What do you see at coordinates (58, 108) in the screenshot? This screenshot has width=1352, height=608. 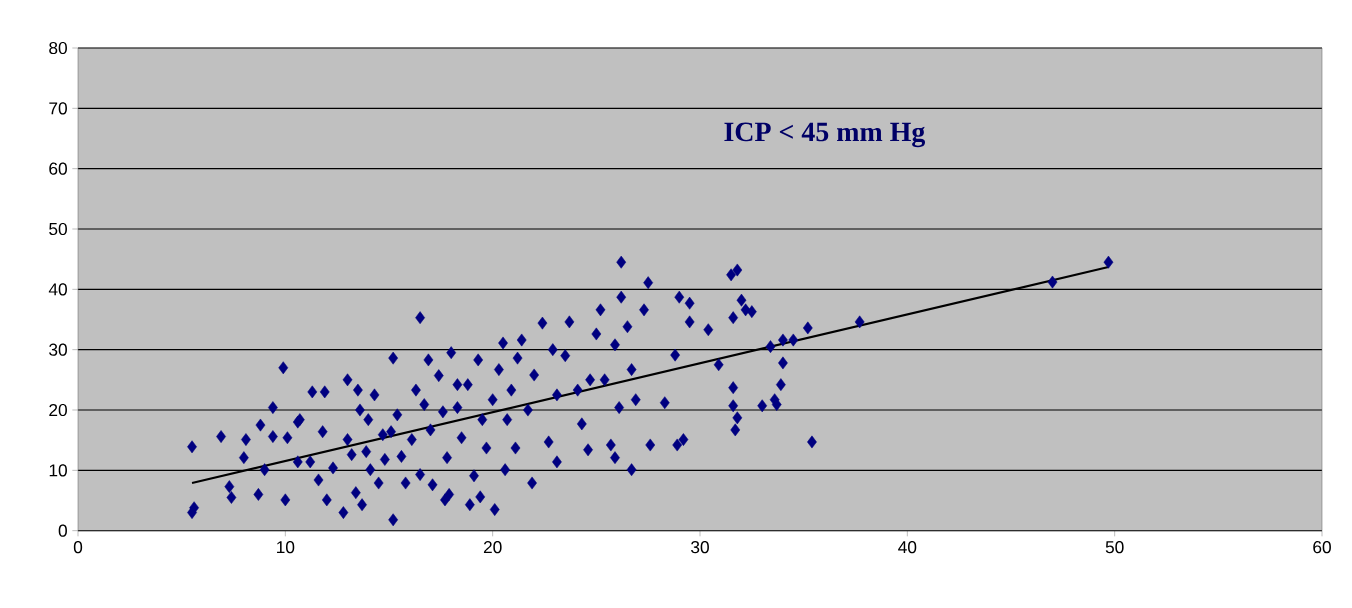 I see `y-tick-label: 70` at bounding box center [58, 108].